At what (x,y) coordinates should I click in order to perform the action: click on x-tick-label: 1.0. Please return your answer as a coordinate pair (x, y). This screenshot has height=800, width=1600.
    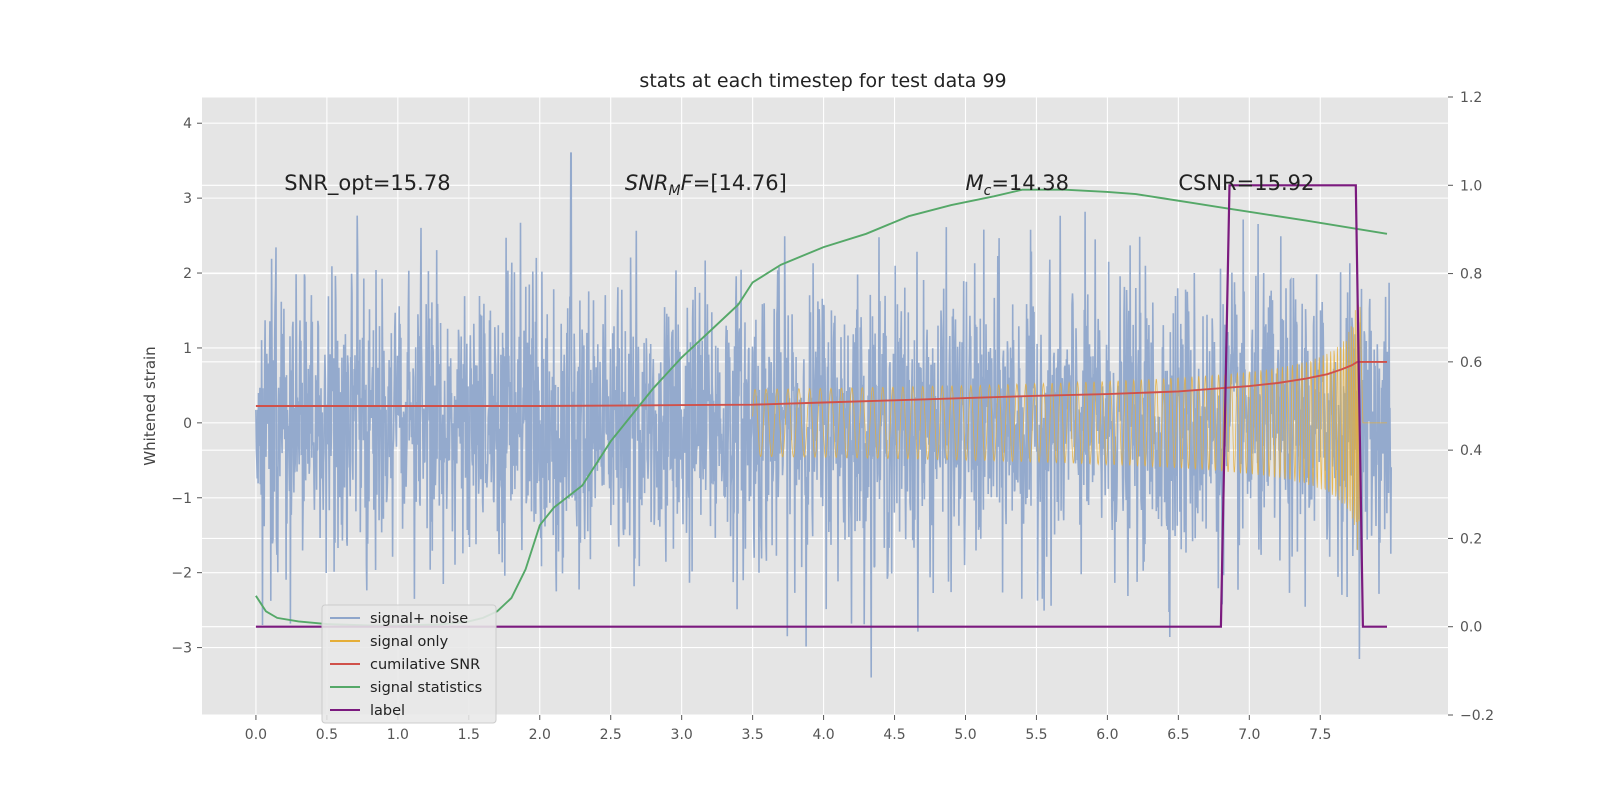
    Looking at the image, I should click on (398, 735).